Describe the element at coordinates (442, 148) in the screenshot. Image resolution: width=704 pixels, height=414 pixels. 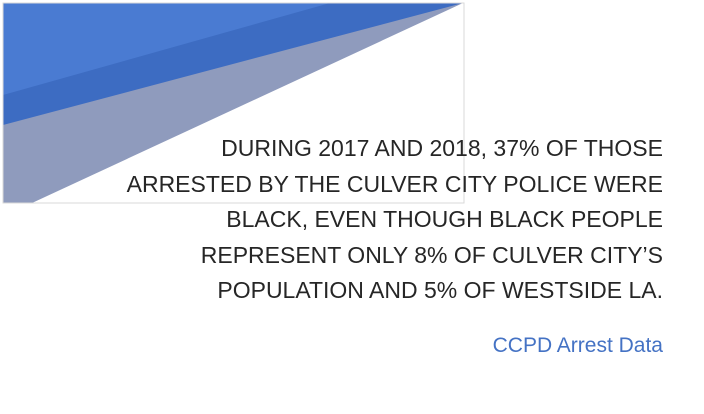
I see `text-line: DURING 2017 AND 2018, 37% OF THOSE` at that location.